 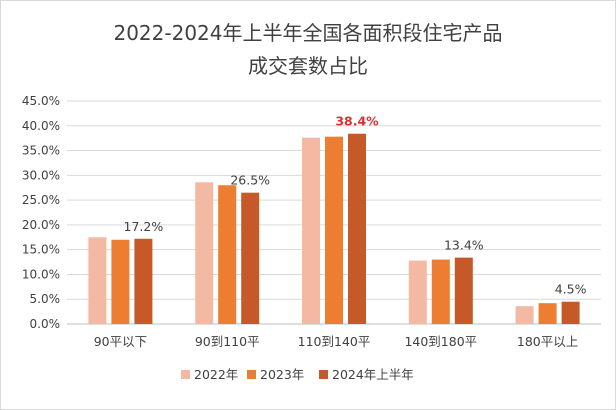 I want to click on legend-label: 2024年上半年, so click(x=373, y=374).